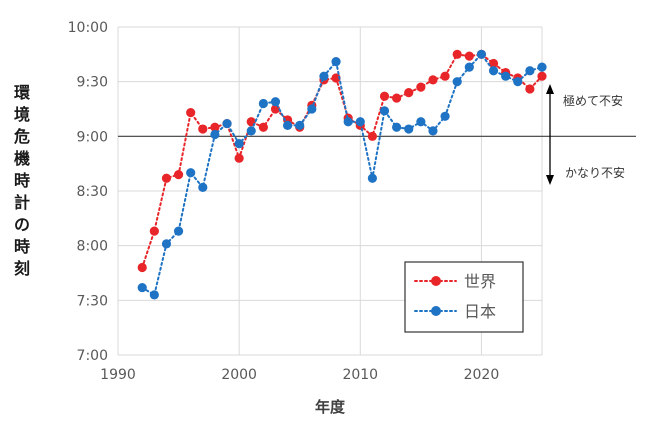 The height and width of the screenshot is (434, 660). What do you see at coordinates (92, 356) in the screenshot?
I see `y-tick-label: 7:00` at bounding box center [92, 356].